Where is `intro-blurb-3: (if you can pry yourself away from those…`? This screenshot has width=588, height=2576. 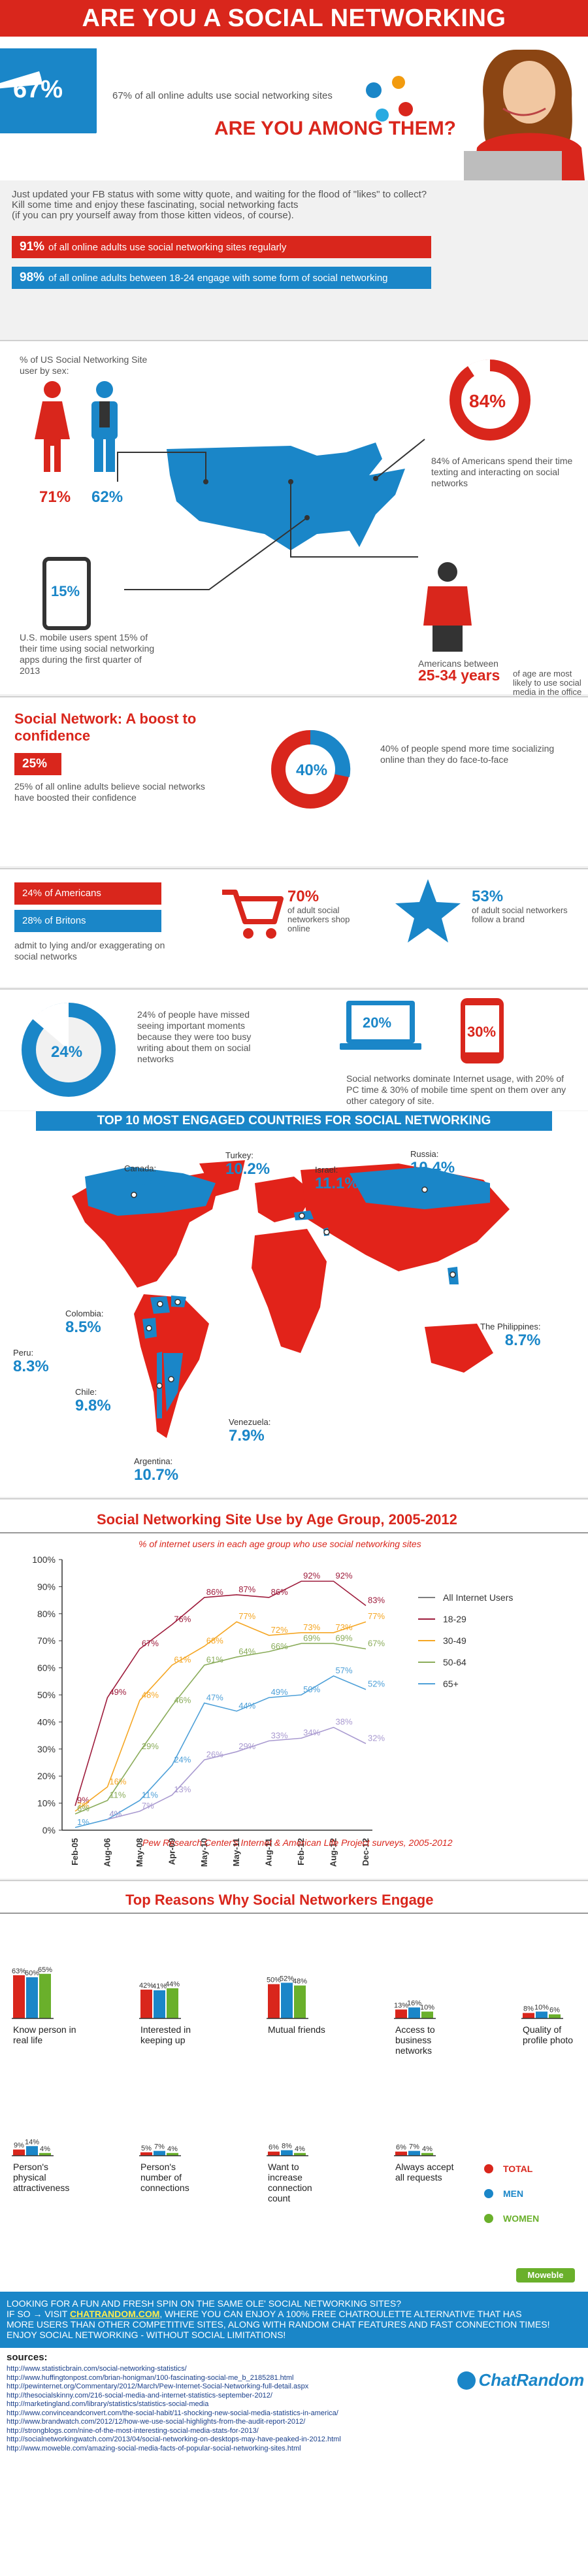 intro-blurb-3: (if you can pry yourself away from those… is located at coordinates (153, 216).